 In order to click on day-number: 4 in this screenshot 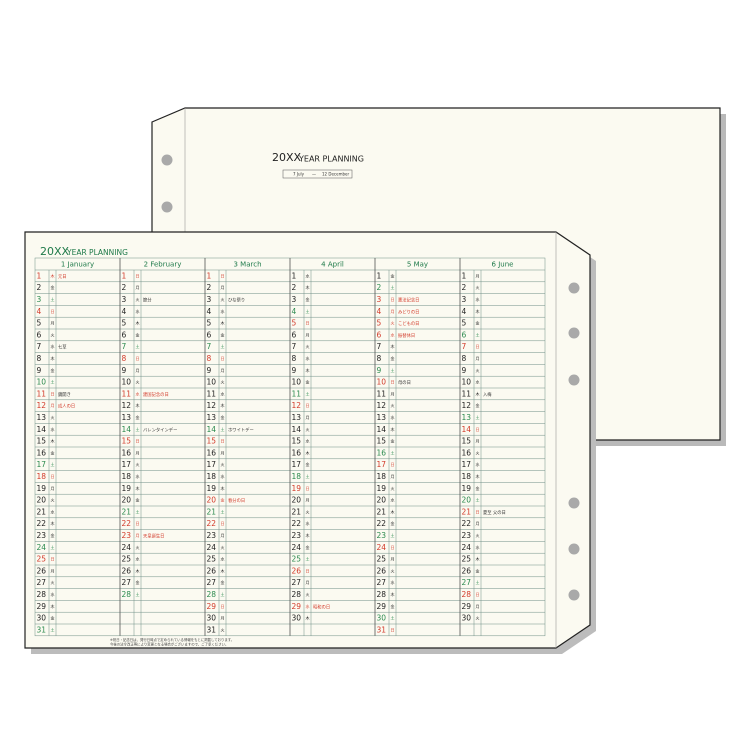, I will do `click(209, 311)`.